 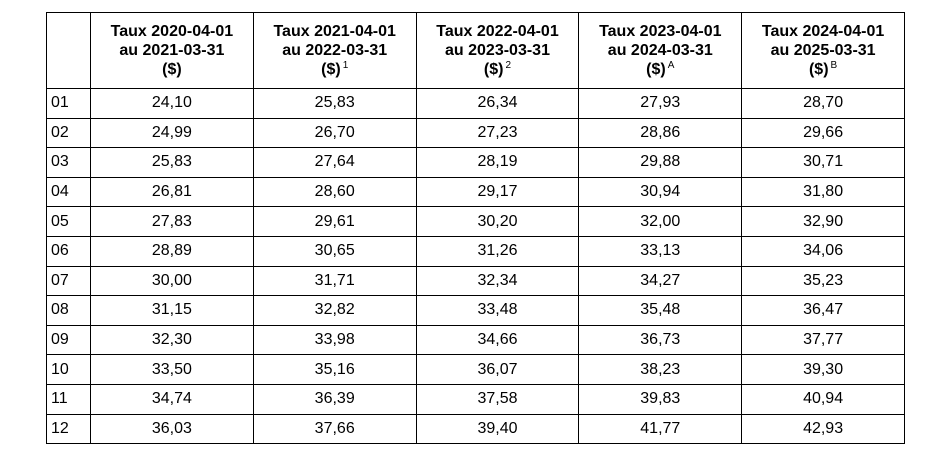 What do you see at coordinates (497, 192) in the screenshot?
I see `rate-cell: 29,17` at bounding box center [497, 192].